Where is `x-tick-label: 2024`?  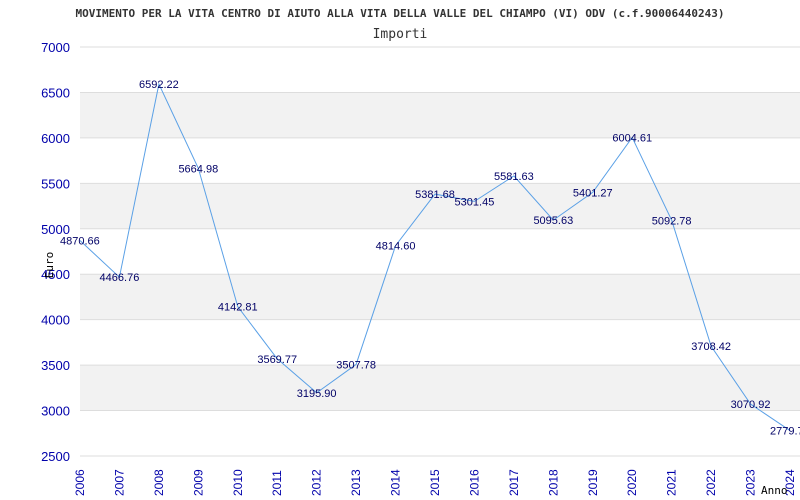 x-tick-label: 2024 is located at coordinates (790, 482).